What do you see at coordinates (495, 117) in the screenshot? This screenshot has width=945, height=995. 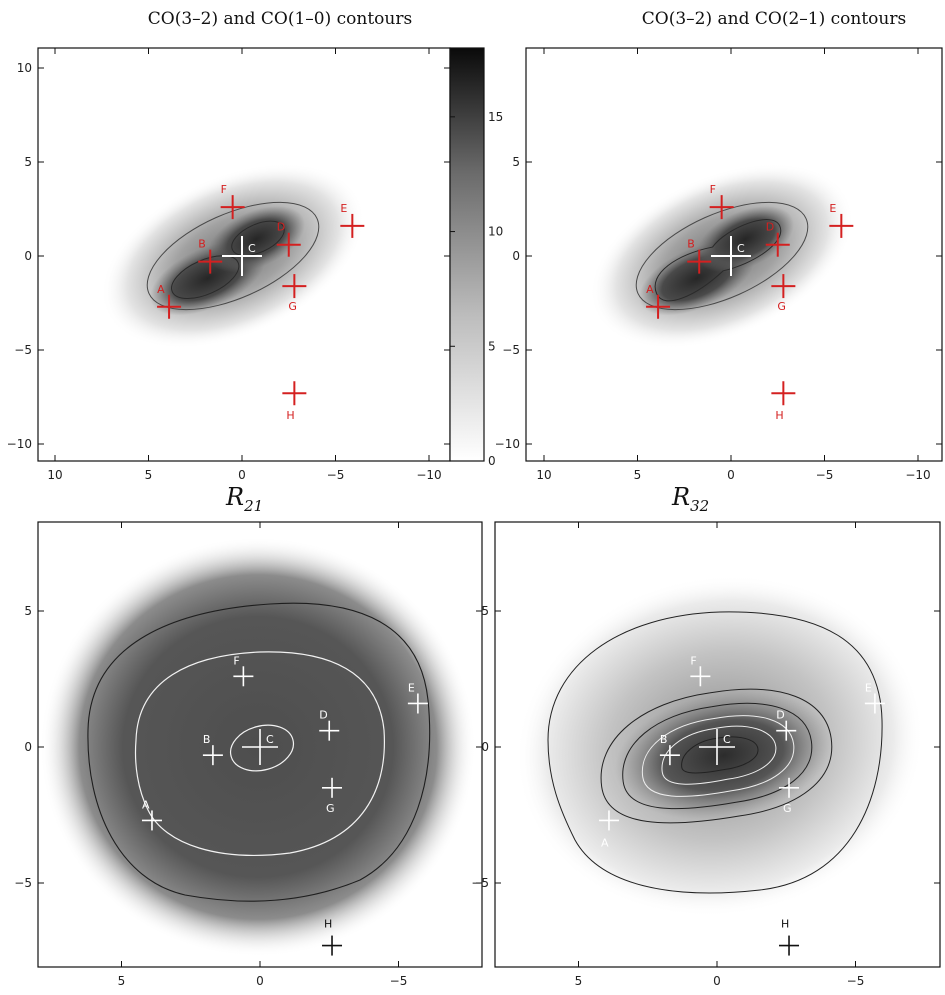 I see `colorbar-tick-label: 15` at bounding box center [495, 117].